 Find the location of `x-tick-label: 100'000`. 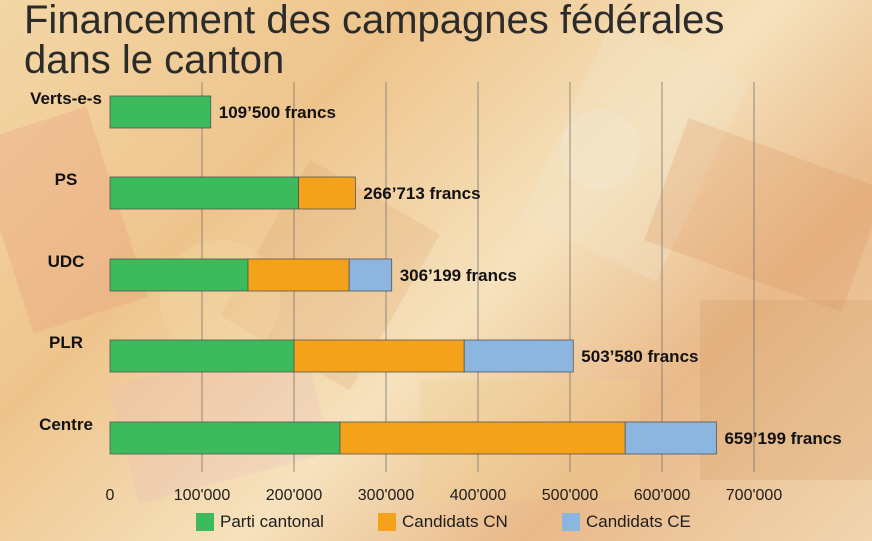

x-tick-label: 100'000 is located at coordinates (202, 495).